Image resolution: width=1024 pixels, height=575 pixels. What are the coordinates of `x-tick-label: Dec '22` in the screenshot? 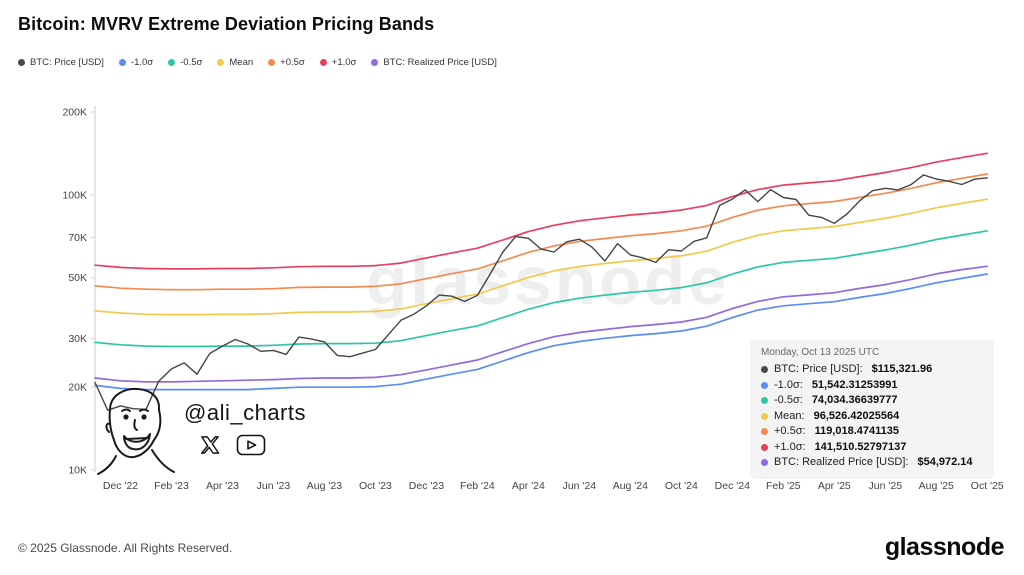 It's located at (120, 486).